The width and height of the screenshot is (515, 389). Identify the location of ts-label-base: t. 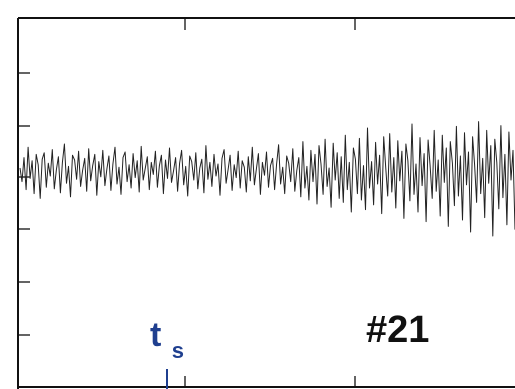
(155, 335).